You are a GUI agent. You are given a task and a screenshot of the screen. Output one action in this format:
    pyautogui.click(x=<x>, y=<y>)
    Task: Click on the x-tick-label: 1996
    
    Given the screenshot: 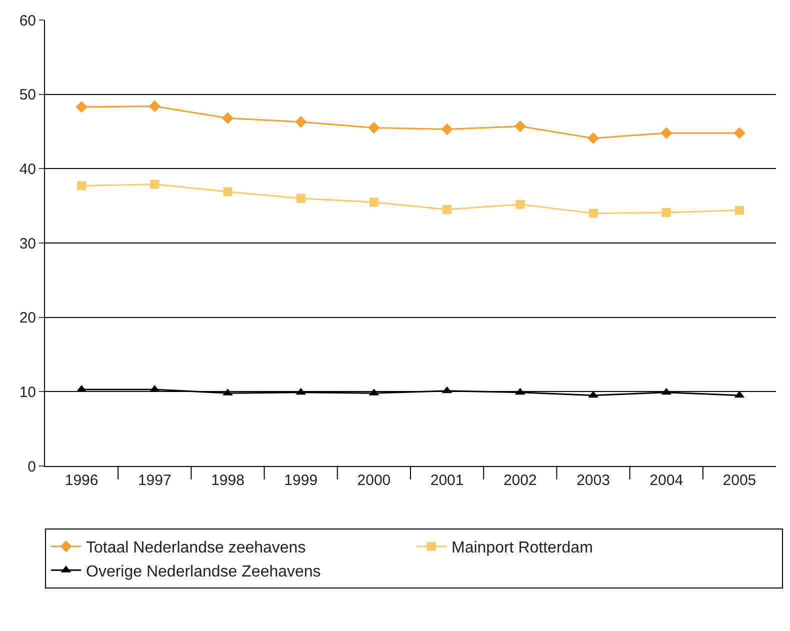 What is the action you would take?
    pyautogui.click(x=81, y=480)
    